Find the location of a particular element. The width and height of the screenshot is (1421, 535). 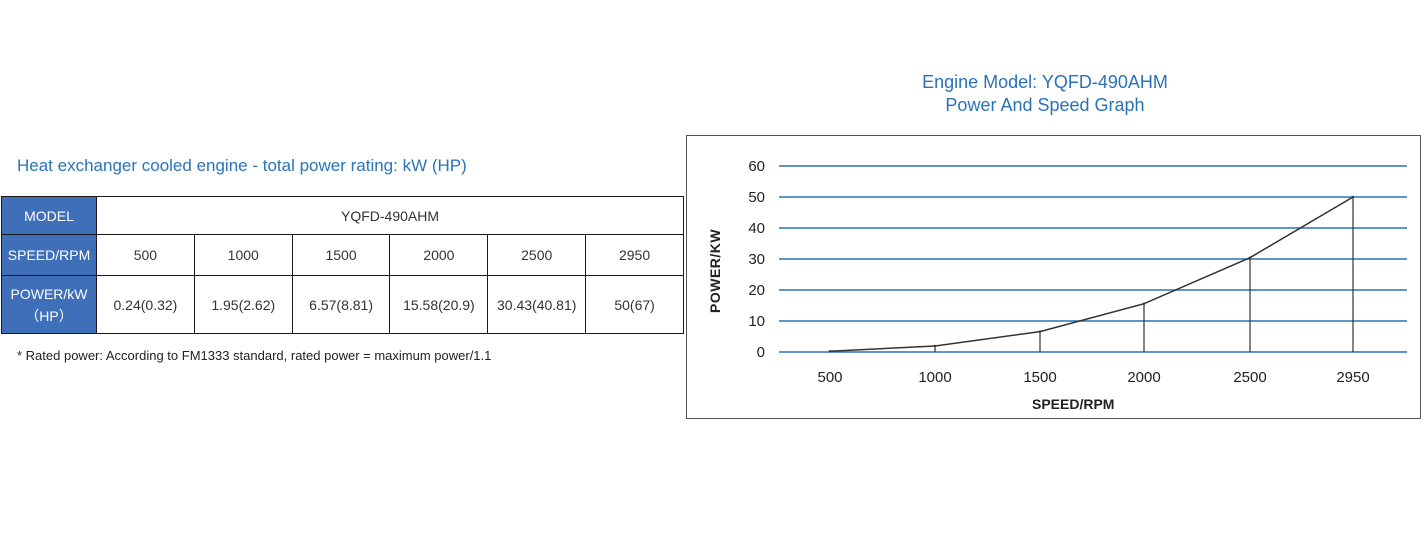

power-cell: 15.58(20.9) is located at coordinates (439, 304).